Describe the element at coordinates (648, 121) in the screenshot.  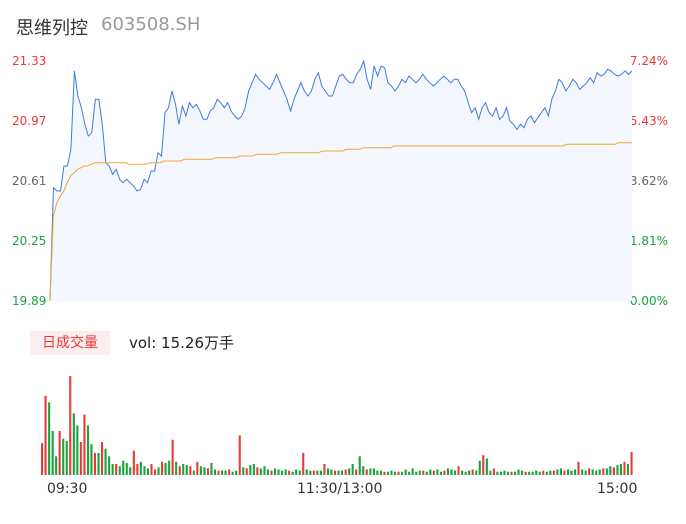
I see `pct-tick-2: 5.43%` at that location.